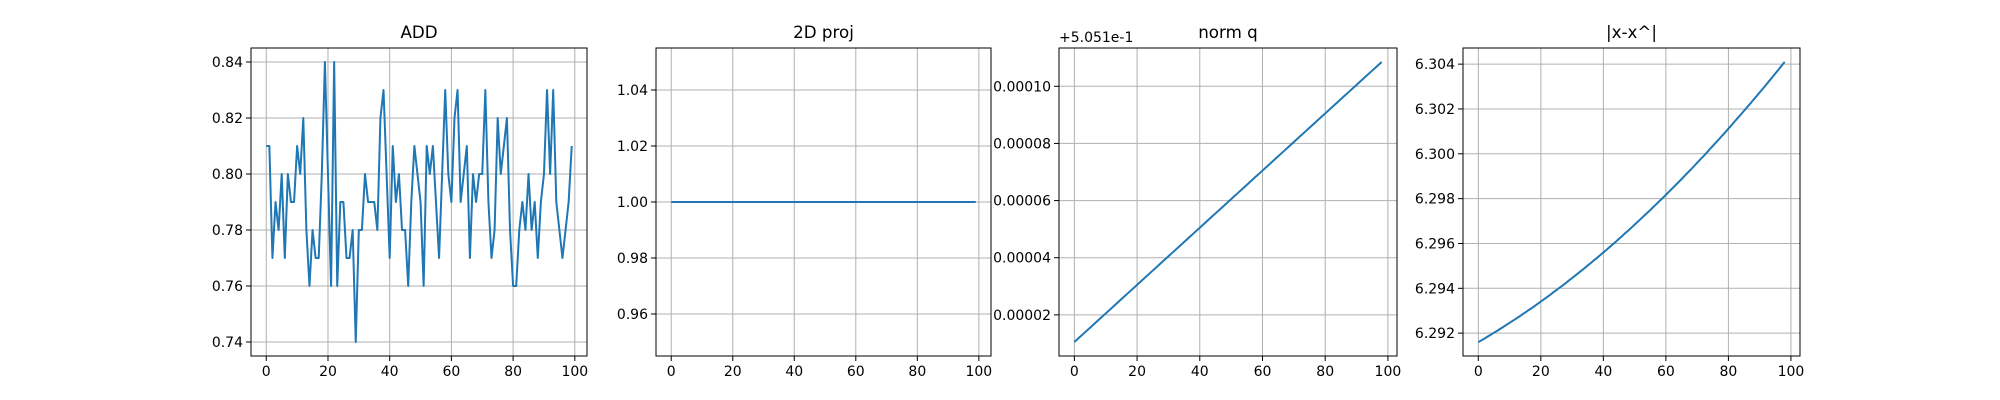  I want to click on y-tick-label: 0.00006, so click(1022, 202).